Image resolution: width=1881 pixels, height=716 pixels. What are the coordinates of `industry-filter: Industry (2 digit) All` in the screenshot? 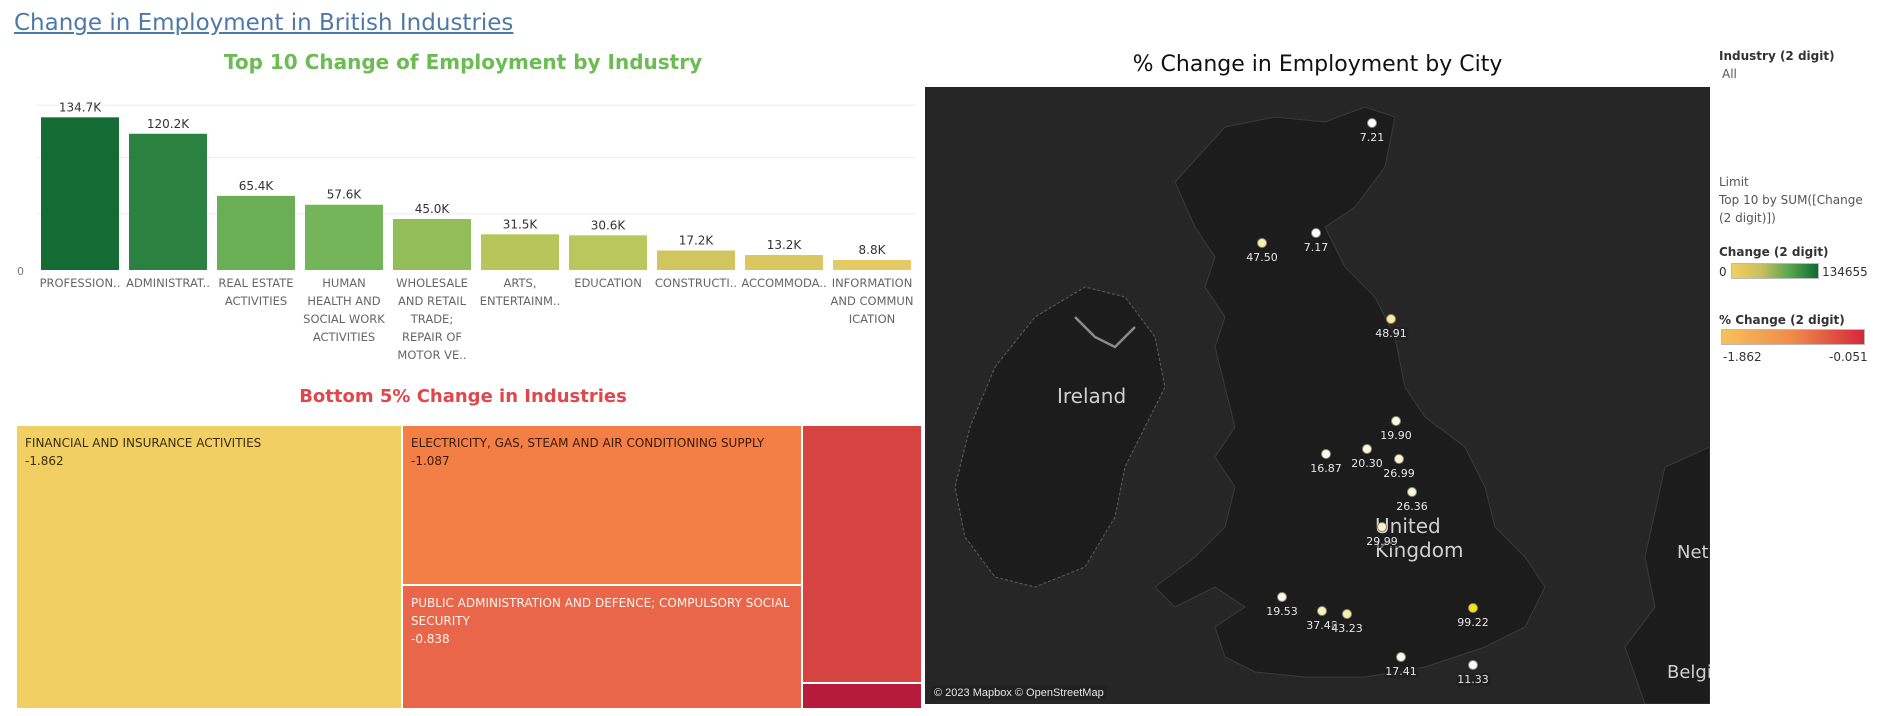 It's located at (1777, 65).